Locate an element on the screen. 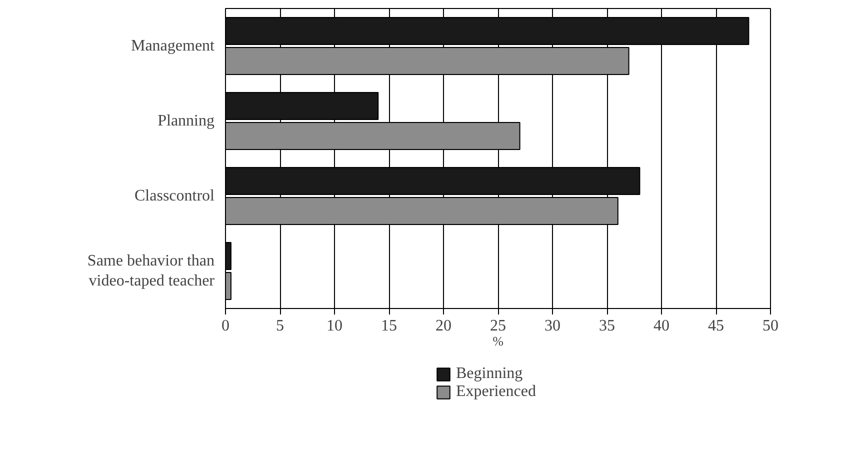 The height and width of the screenshot is (468, 845). x-tick-label: 15 is located at coordinates (389, 326).